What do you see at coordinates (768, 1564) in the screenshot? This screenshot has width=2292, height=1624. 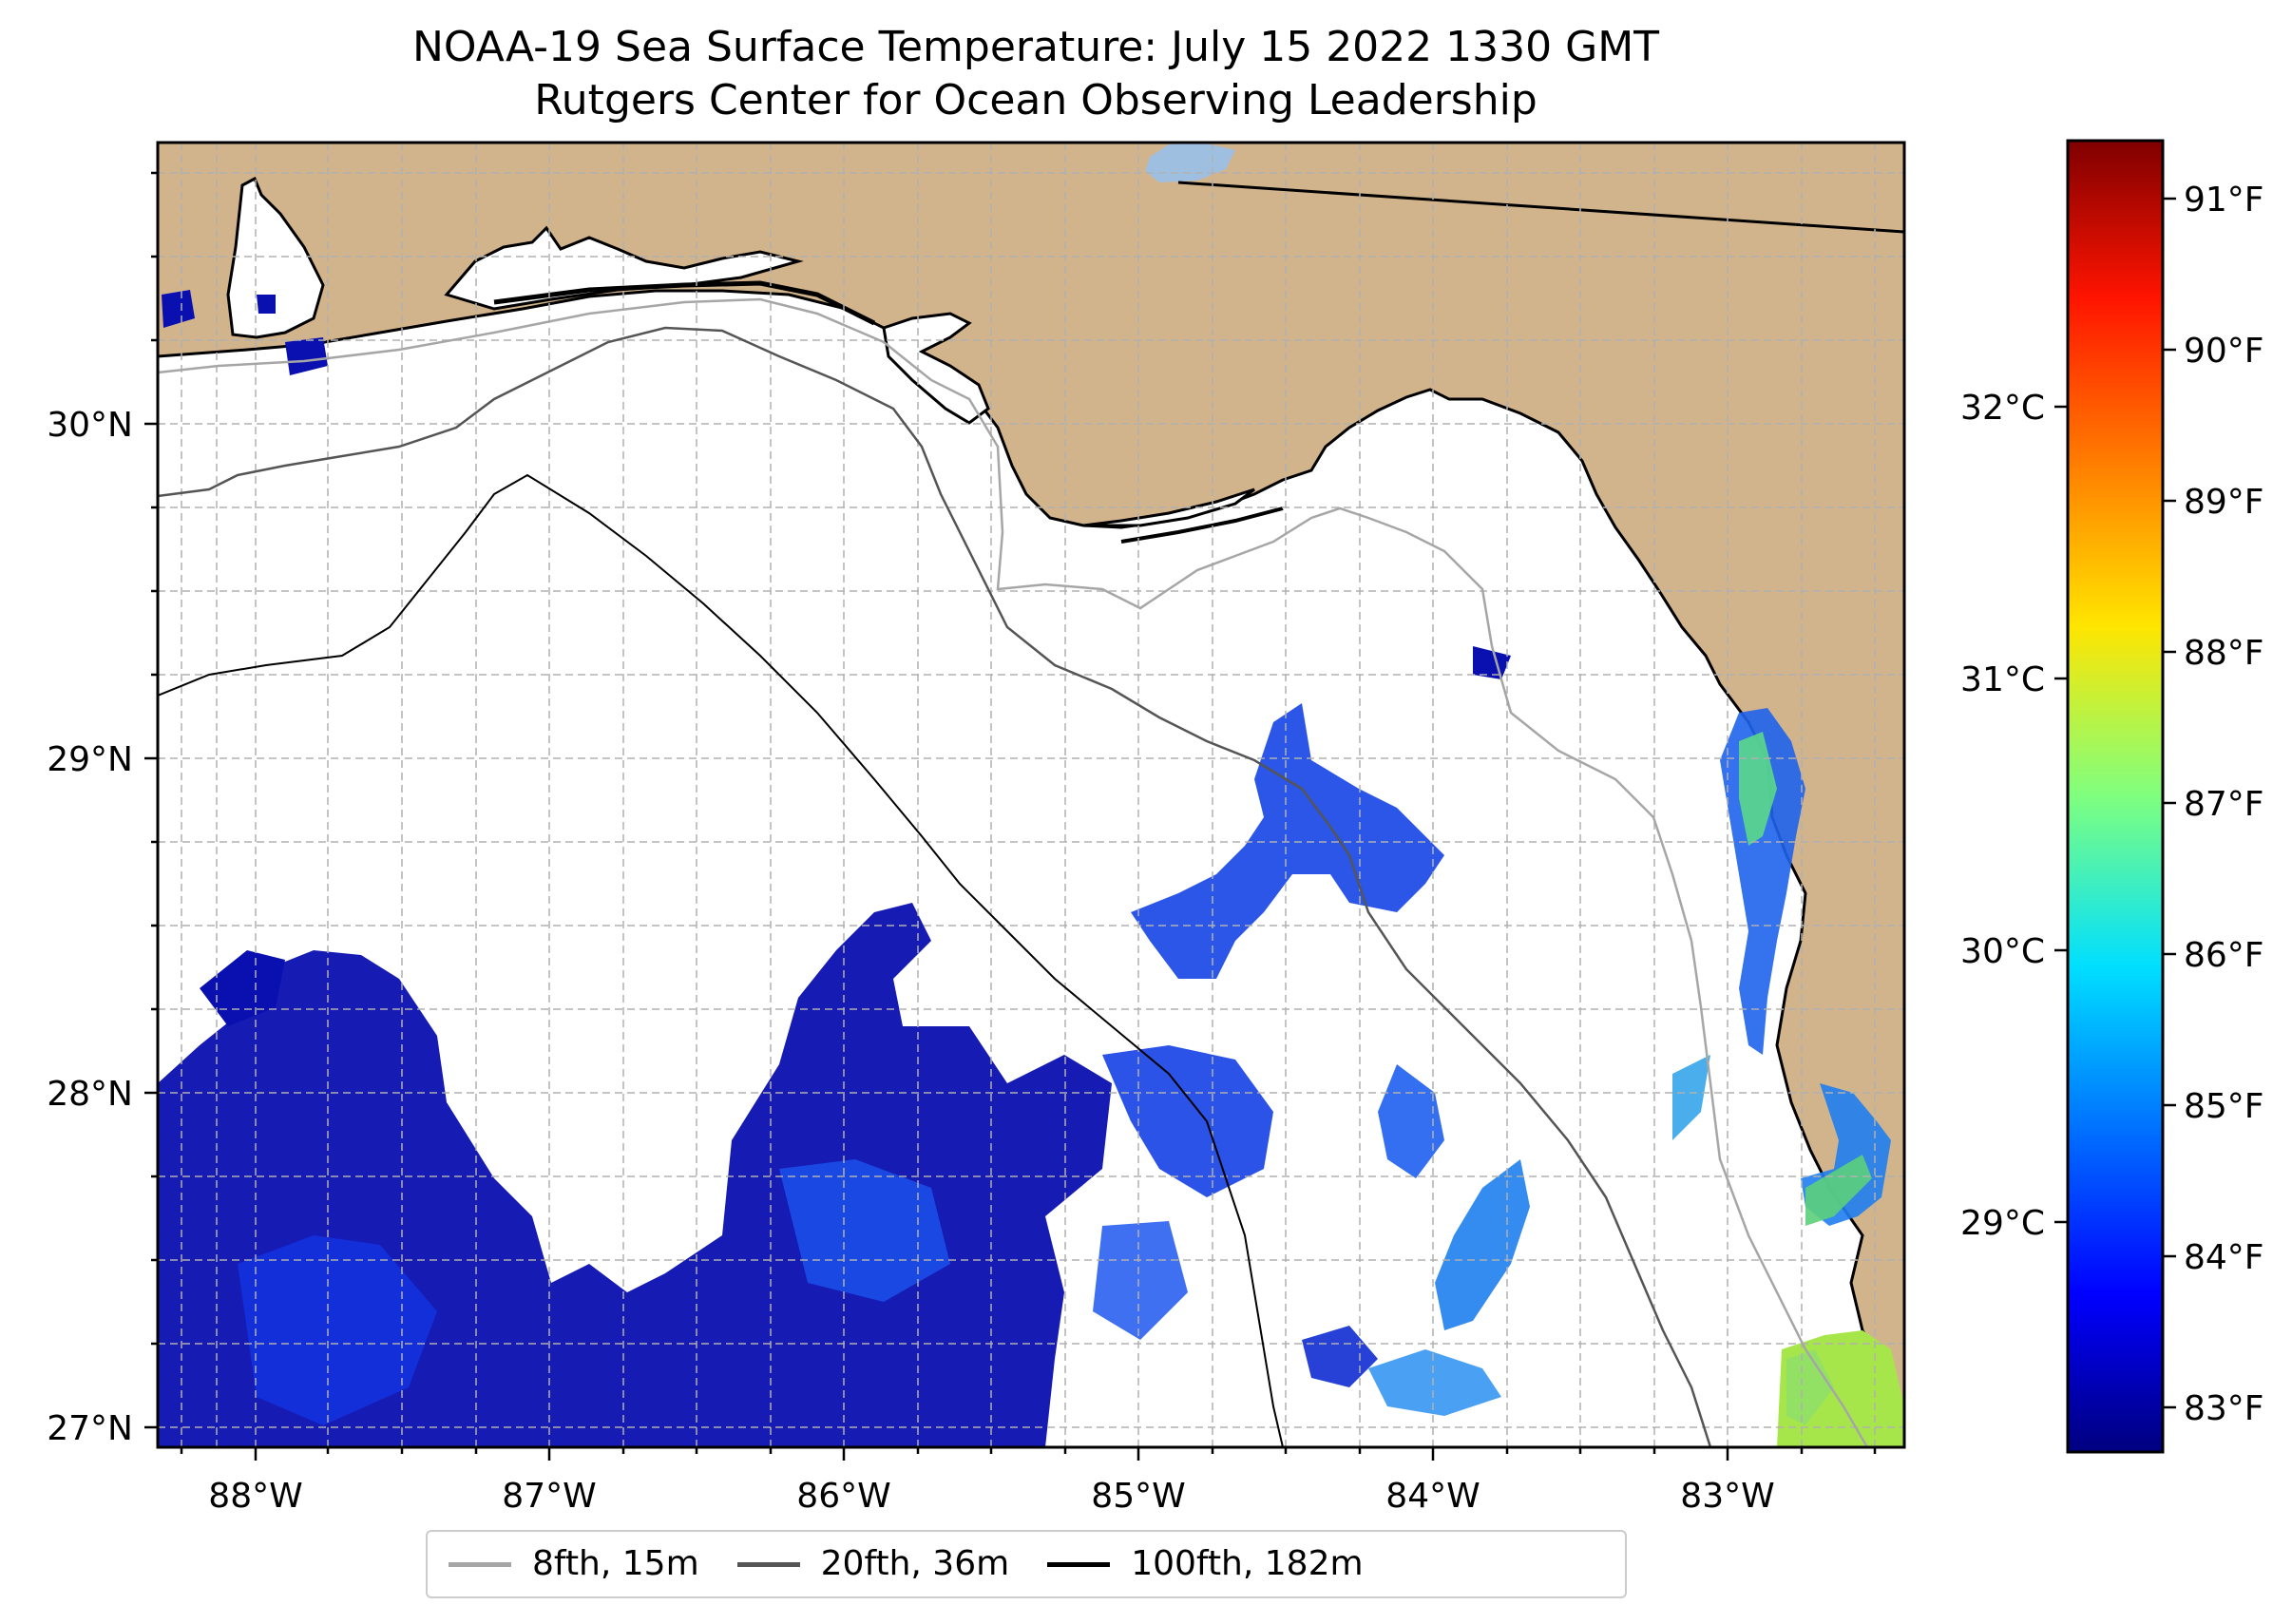 I see `legend-line-20fth` at bounding box center [768, 1564].